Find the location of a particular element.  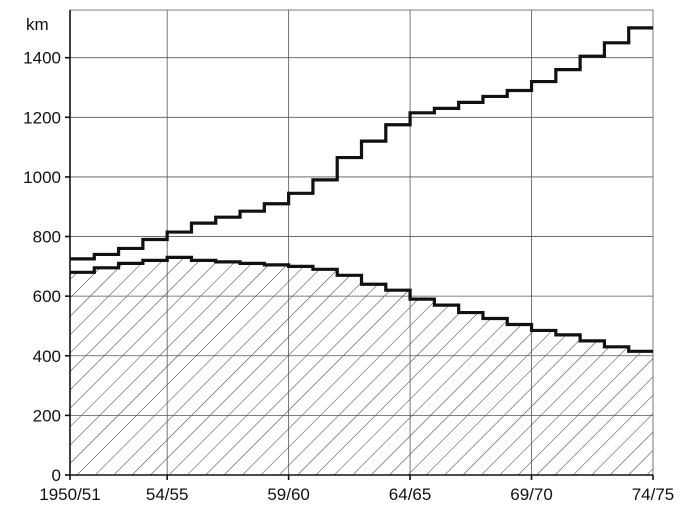

y-tick-label-800: 800 is located at coordinates (47, 237).